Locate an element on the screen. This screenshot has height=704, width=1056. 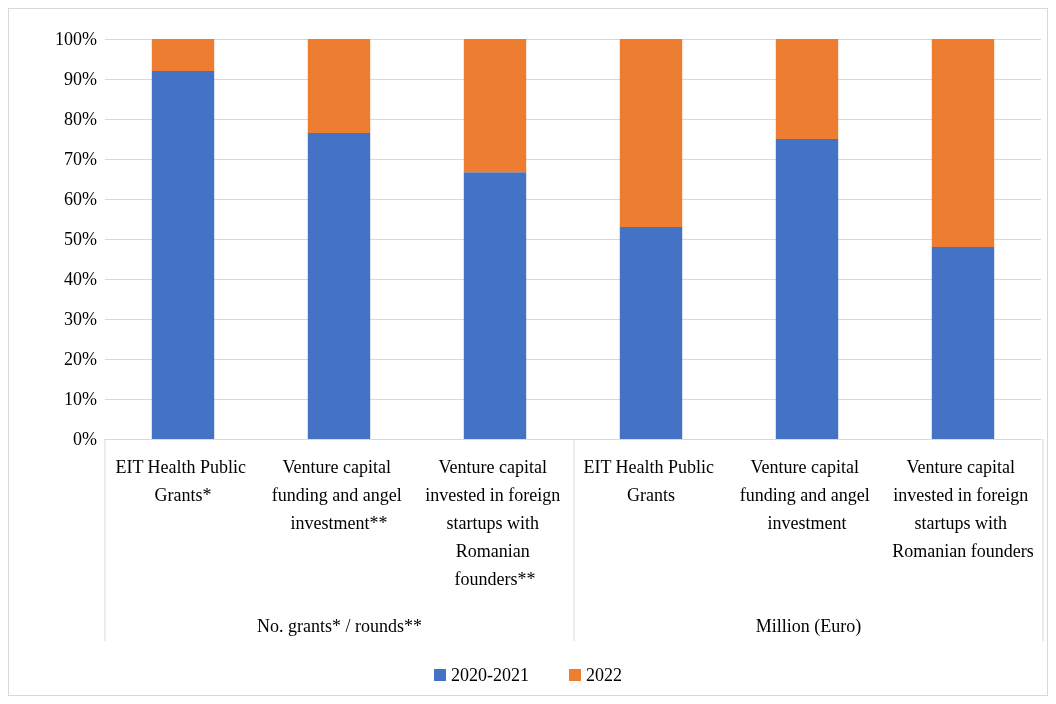
legend-label: 2020-2021 is located at coordinates (490, 675).